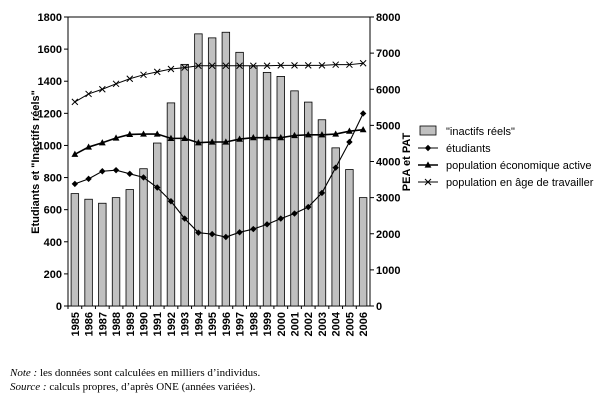  Describe the element at coordinates (388, 271) in the screenshot. I see `right-tick-label: 1000` at that location.